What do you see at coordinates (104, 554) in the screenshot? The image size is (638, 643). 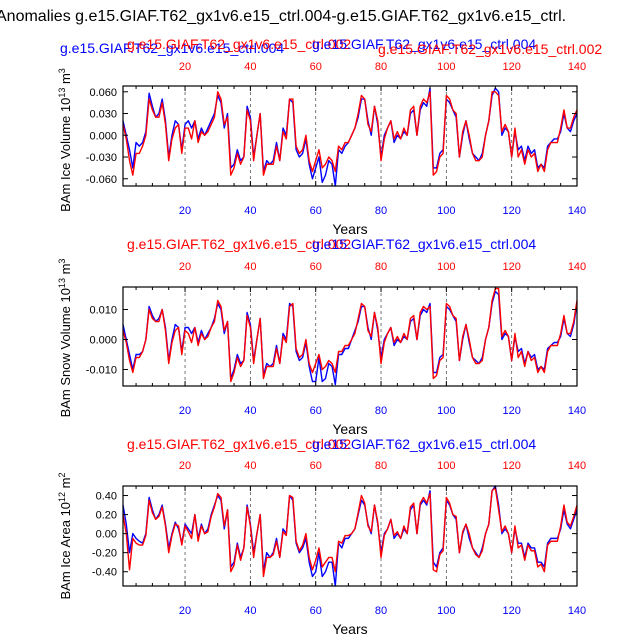 I see `y-tick-label: -0.20` at bounding box center [104, 554].